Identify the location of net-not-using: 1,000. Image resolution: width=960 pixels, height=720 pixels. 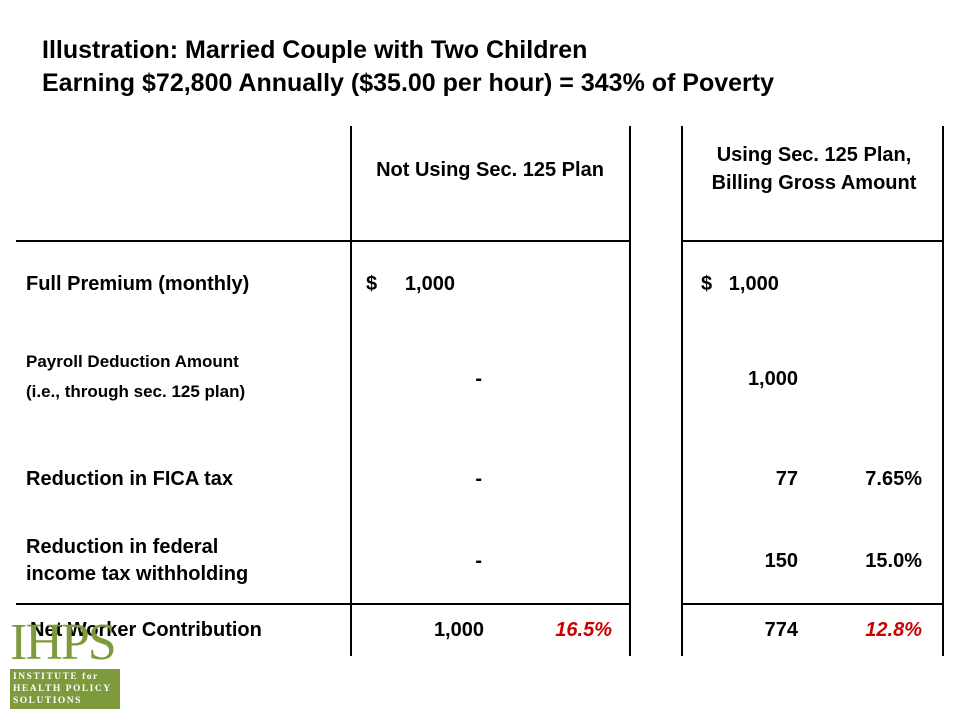
(458, 630).